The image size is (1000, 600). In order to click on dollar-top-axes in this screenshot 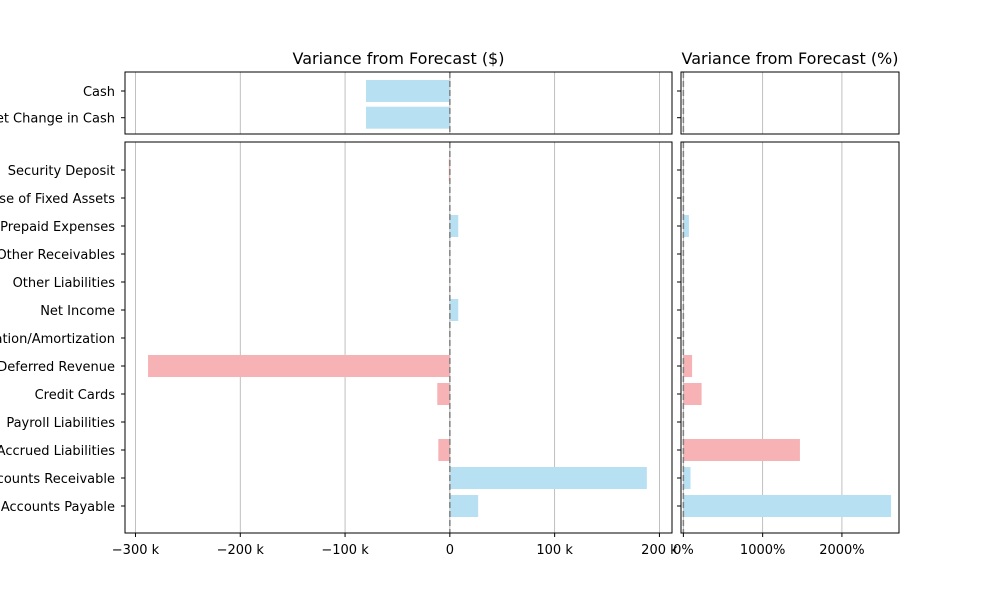, I will do `click(397, 103)`.